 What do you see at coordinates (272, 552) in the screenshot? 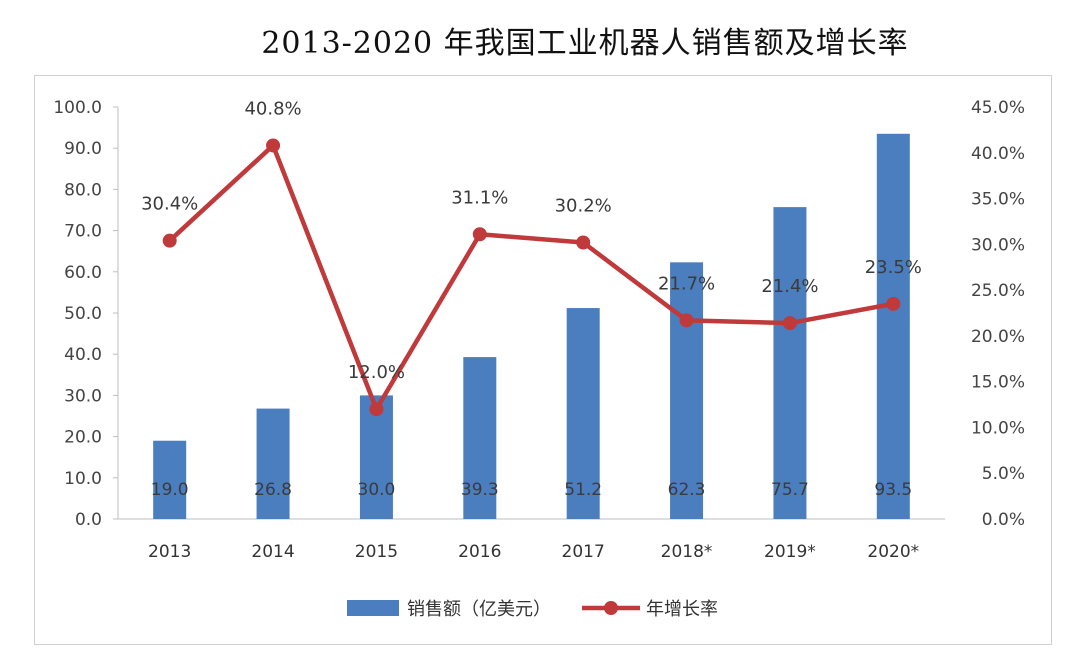
I see `x-axis-category-label: 2014` at bounding box center [272, 552].